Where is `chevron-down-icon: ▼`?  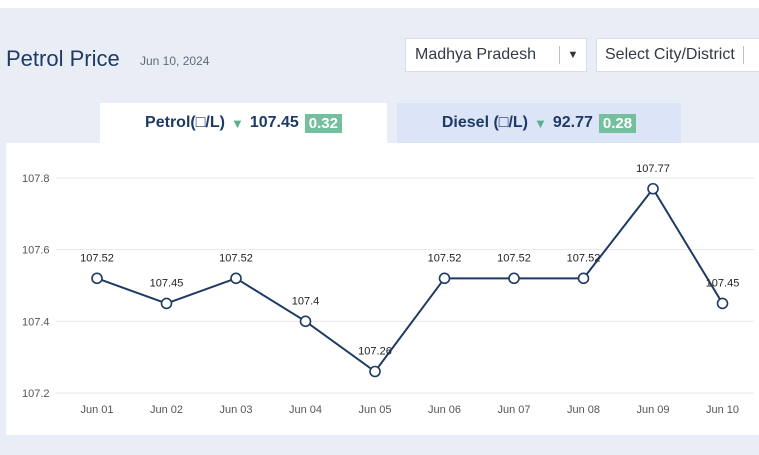
chevron-down-icon: ▼ is located at coordinates (573, 55).